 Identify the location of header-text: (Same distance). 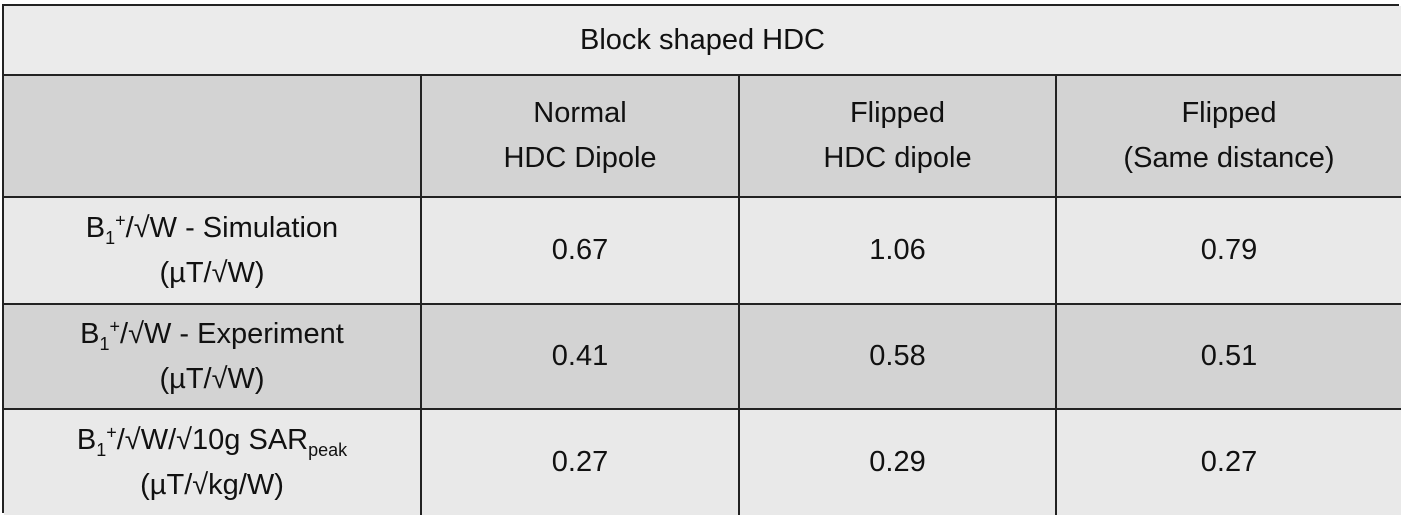
(1229, 158).